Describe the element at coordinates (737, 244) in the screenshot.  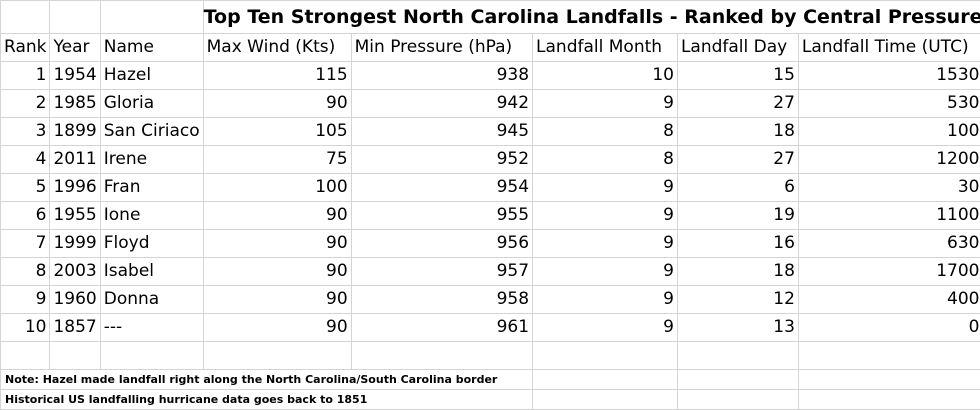
I see `table-cell: 16` at that location.